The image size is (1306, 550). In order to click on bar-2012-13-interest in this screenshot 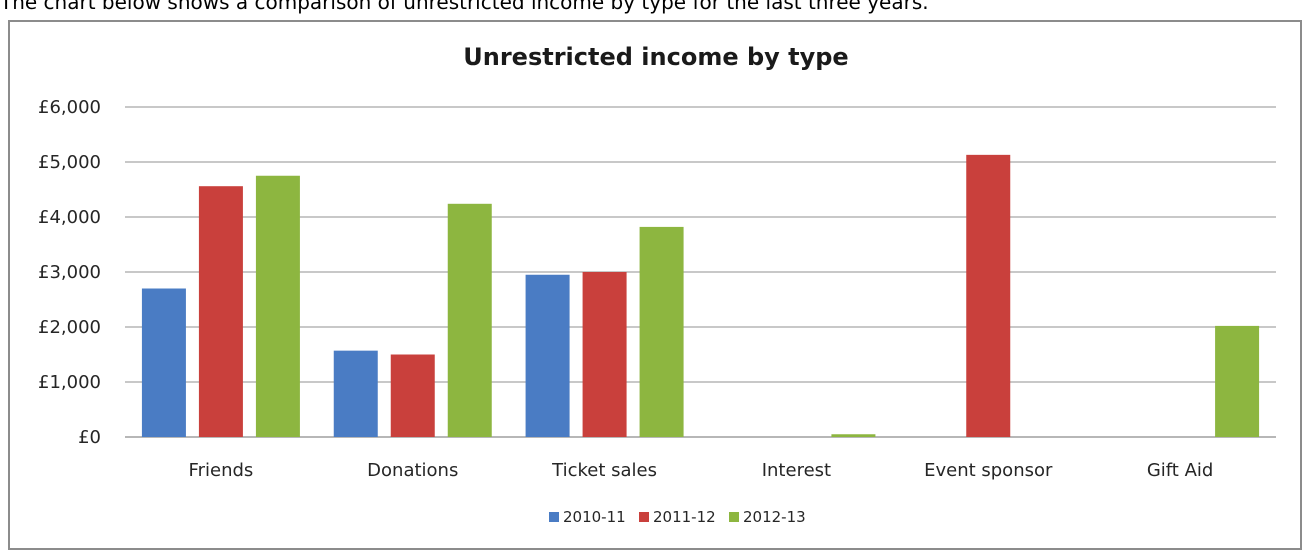, I will do `click(853, 435)`.